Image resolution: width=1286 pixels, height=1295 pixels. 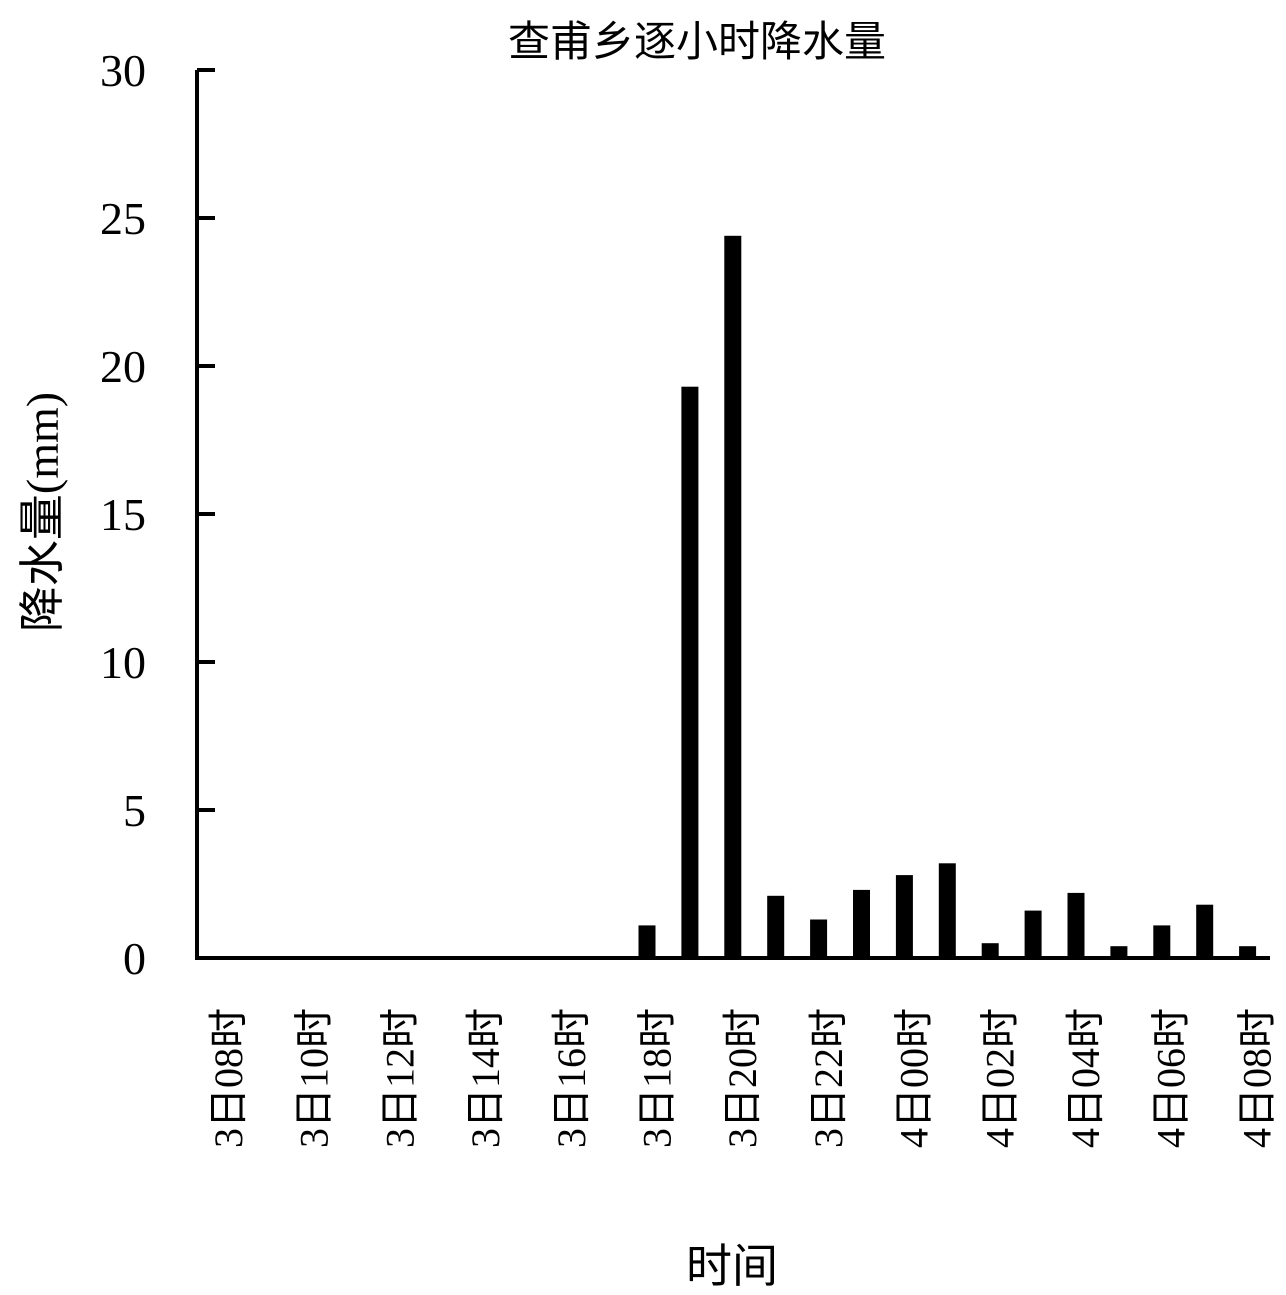 I want to click on bar-3日22时, so click(x=819, y=938).